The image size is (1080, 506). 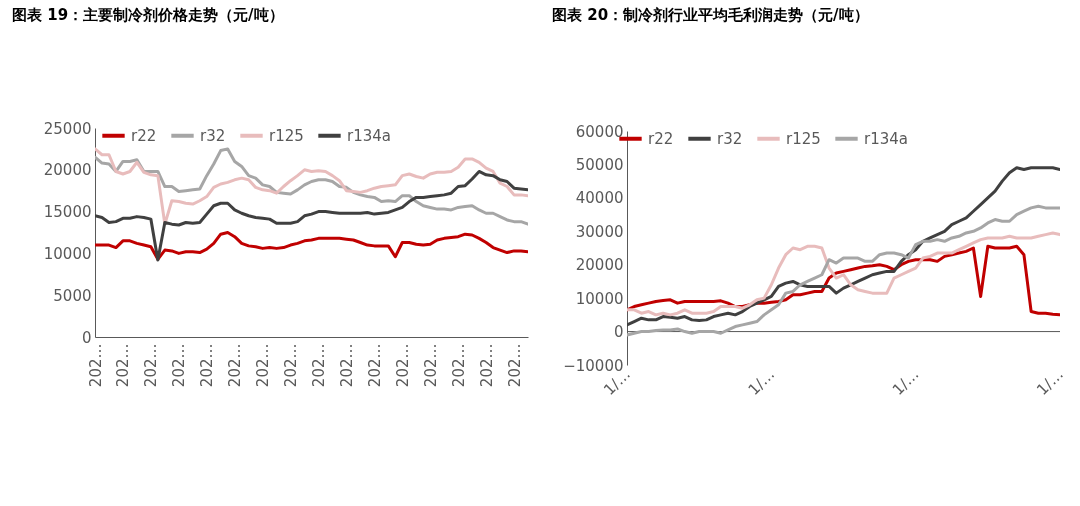 What do you see at coordinates (618, 332) in the screenshot?
I see `y-tick-label: 0` at bounding box center [618, 332].